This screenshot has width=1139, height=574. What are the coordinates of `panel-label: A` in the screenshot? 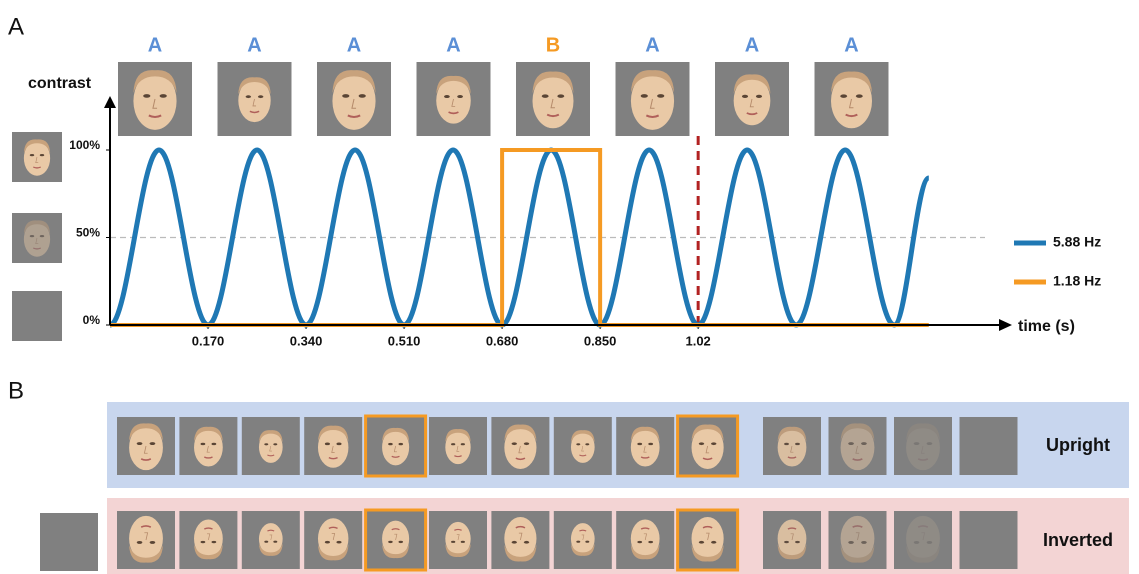 It's located at (16, 26).